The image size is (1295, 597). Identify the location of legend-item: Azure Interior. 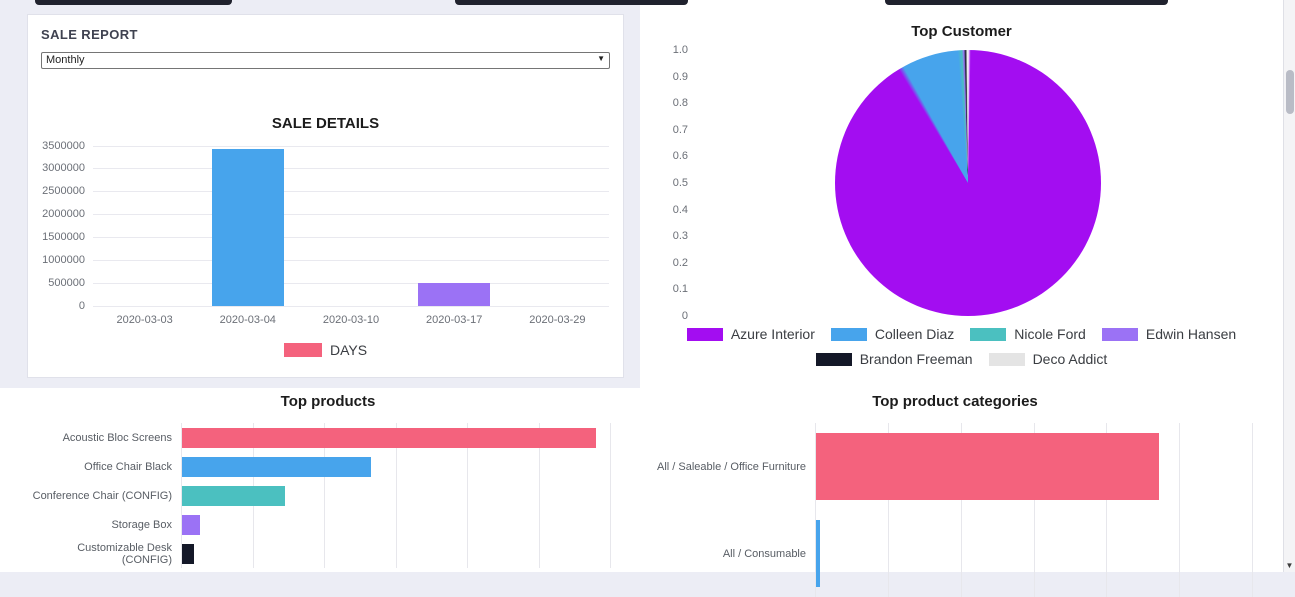
(750, 334).